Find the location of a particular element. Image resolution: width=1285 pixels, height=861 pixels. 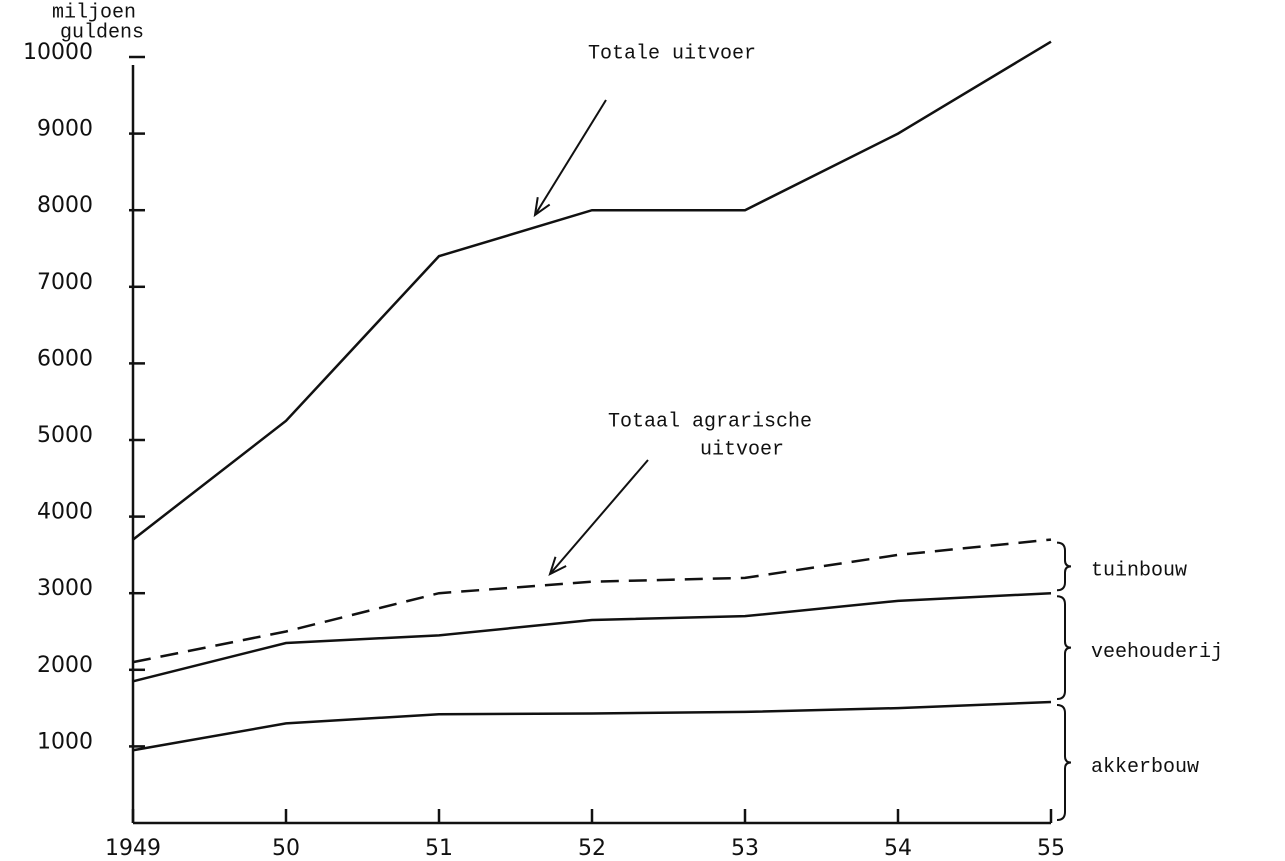

x-tick-label: 51 is located at coordinates (439, 848).